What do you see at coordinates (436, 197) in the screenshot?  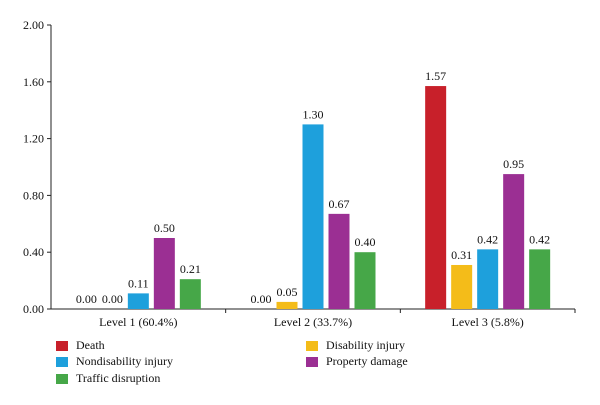 I see `bar-death` at bounding box center [436, 197].